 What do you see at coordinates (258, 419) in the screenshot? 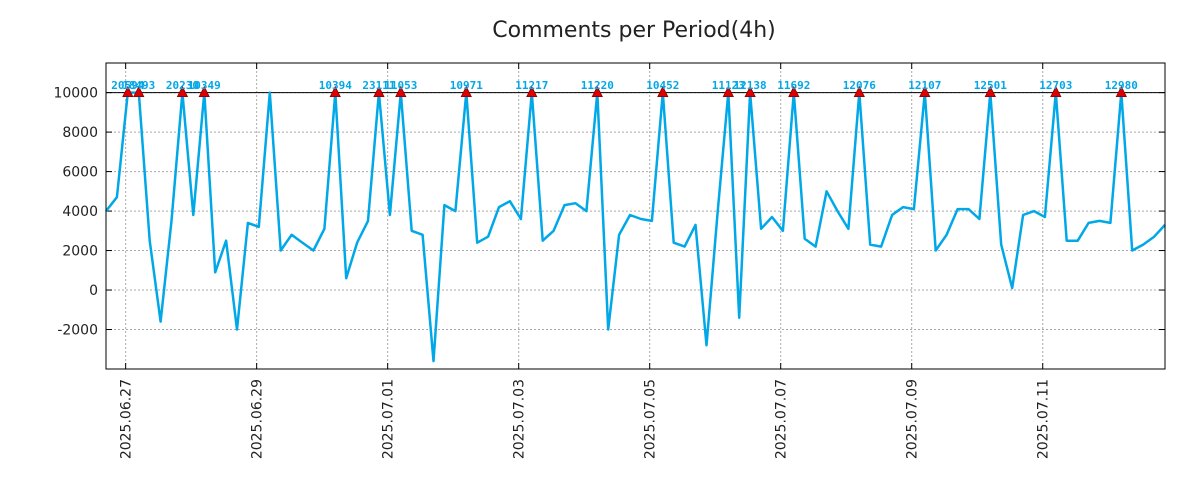
I see `x-tick-label: 2025.06.29` at bounding box center [258, 419].